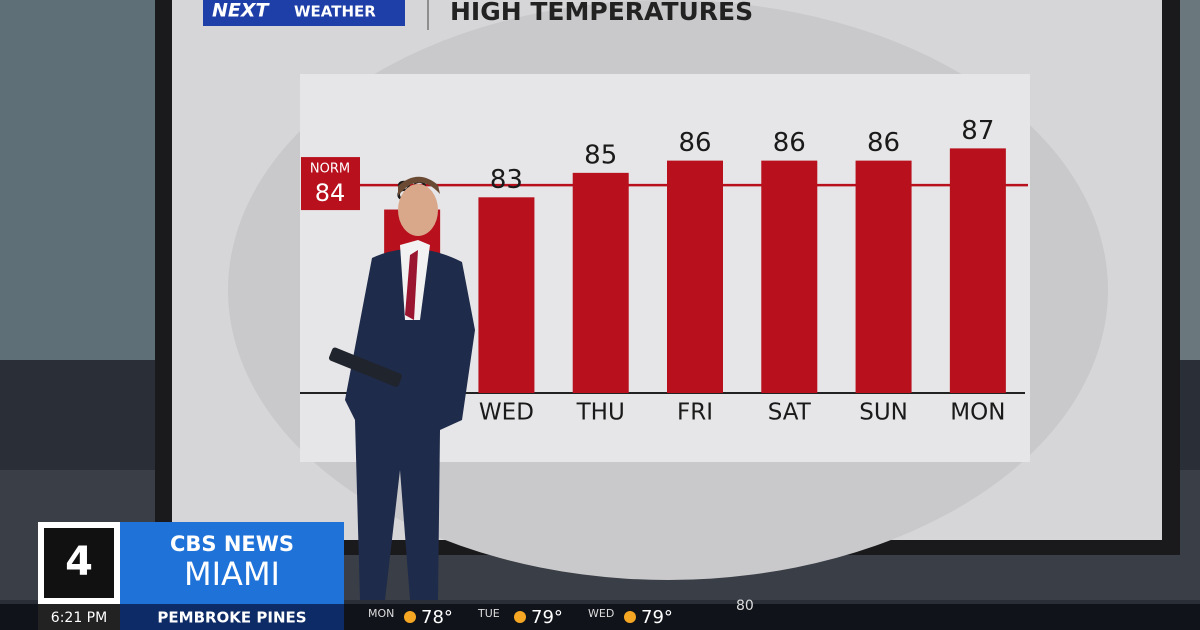 Image resolution: width=1200 pixels, height=630 pixels. I want to click on location-box, so click(232, 617).